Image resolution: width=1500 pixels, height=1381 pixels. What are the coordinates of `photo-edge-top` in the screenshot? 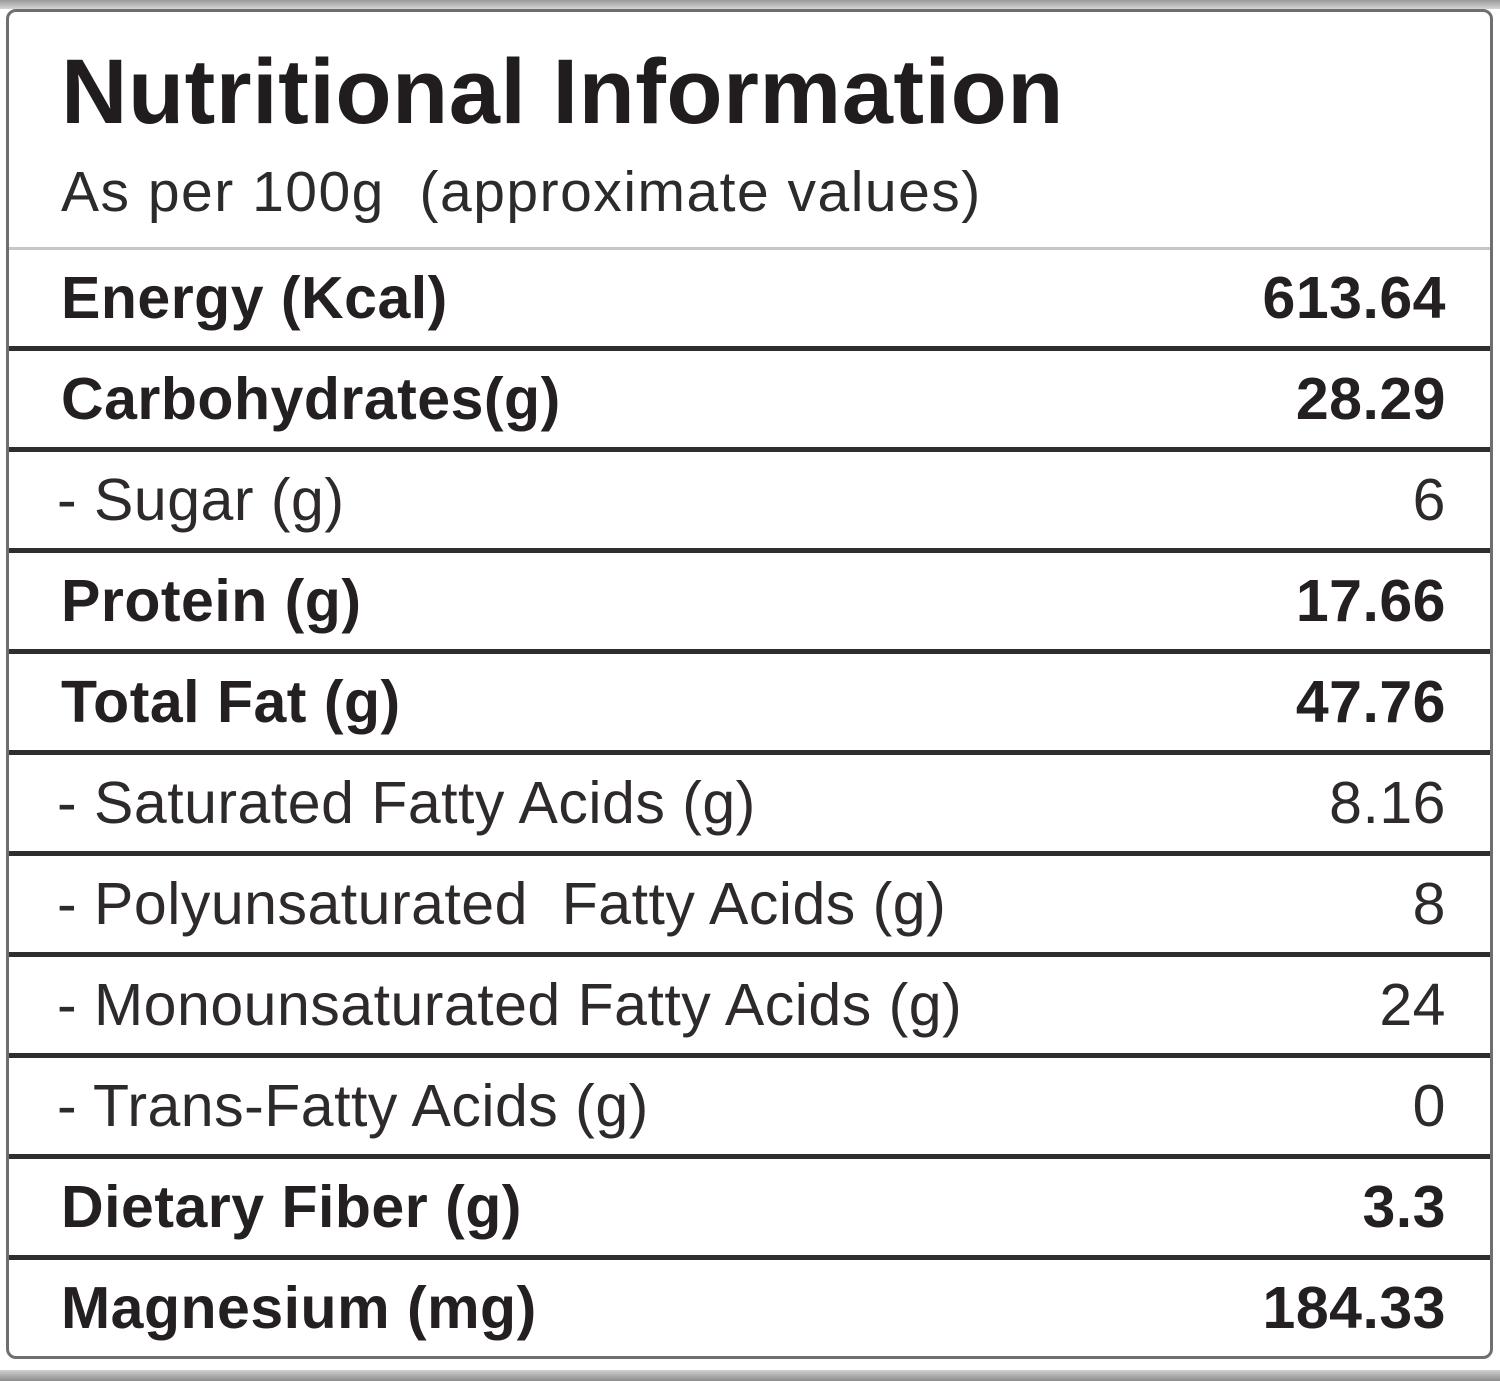 It's located at (750, 4).